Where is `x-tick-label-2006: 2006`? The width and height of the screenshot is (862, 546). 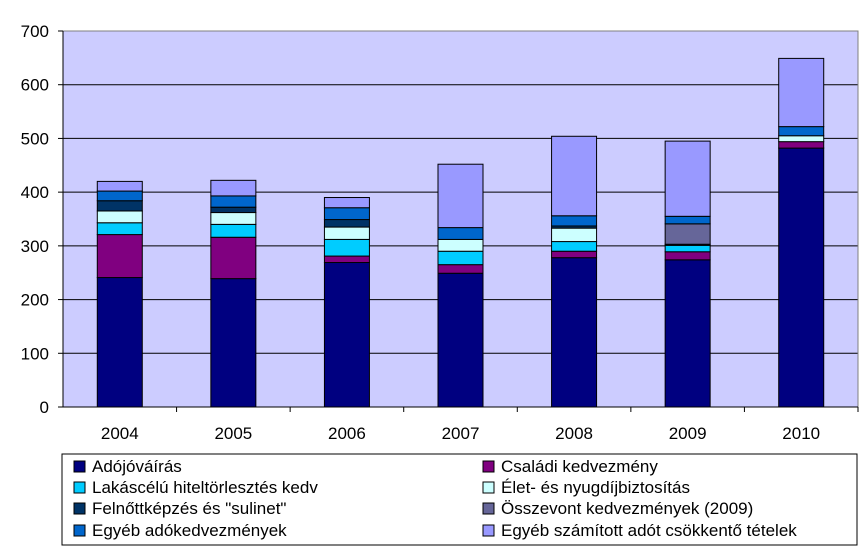
x-tick-label-2006: 2006 is located at coordinates (347, 433).